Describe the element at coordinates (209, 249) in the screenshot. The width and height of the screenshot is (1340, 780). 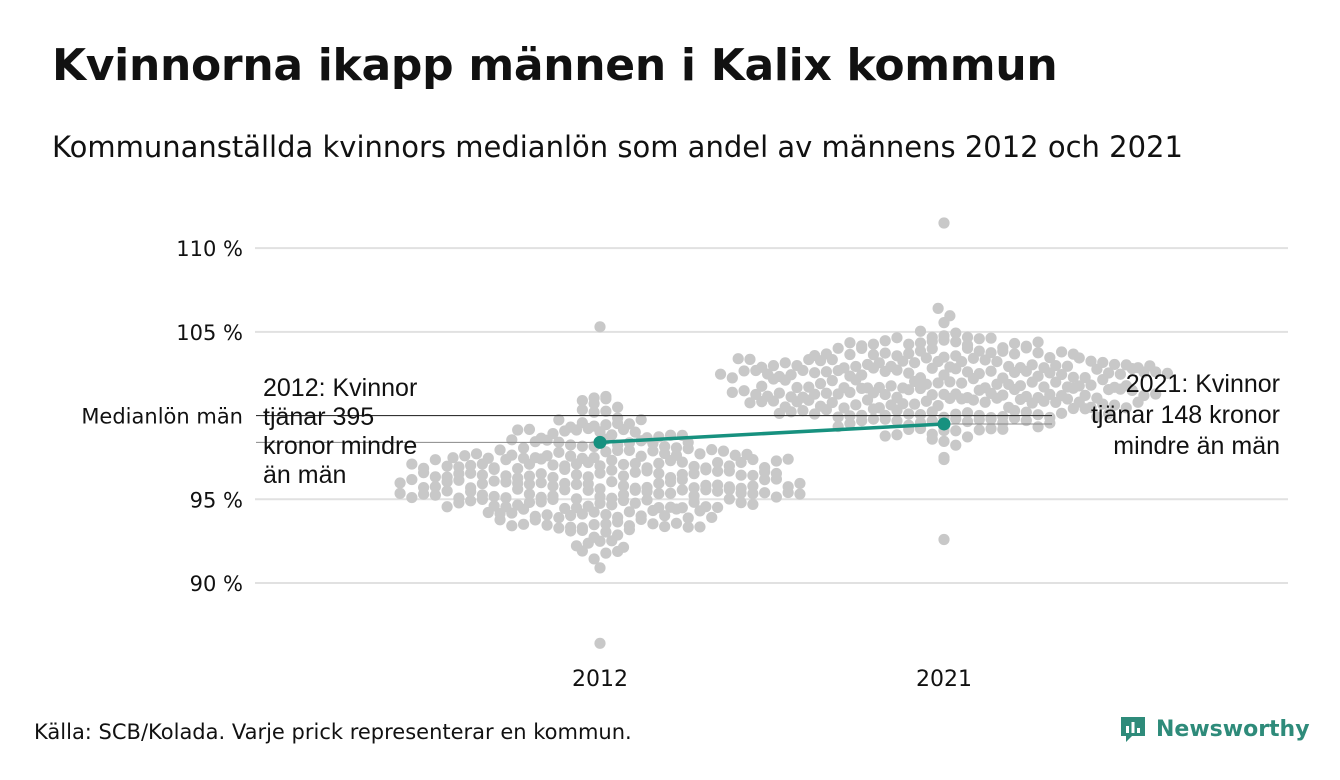
I see `y-tick-label: 110 %` at that location.